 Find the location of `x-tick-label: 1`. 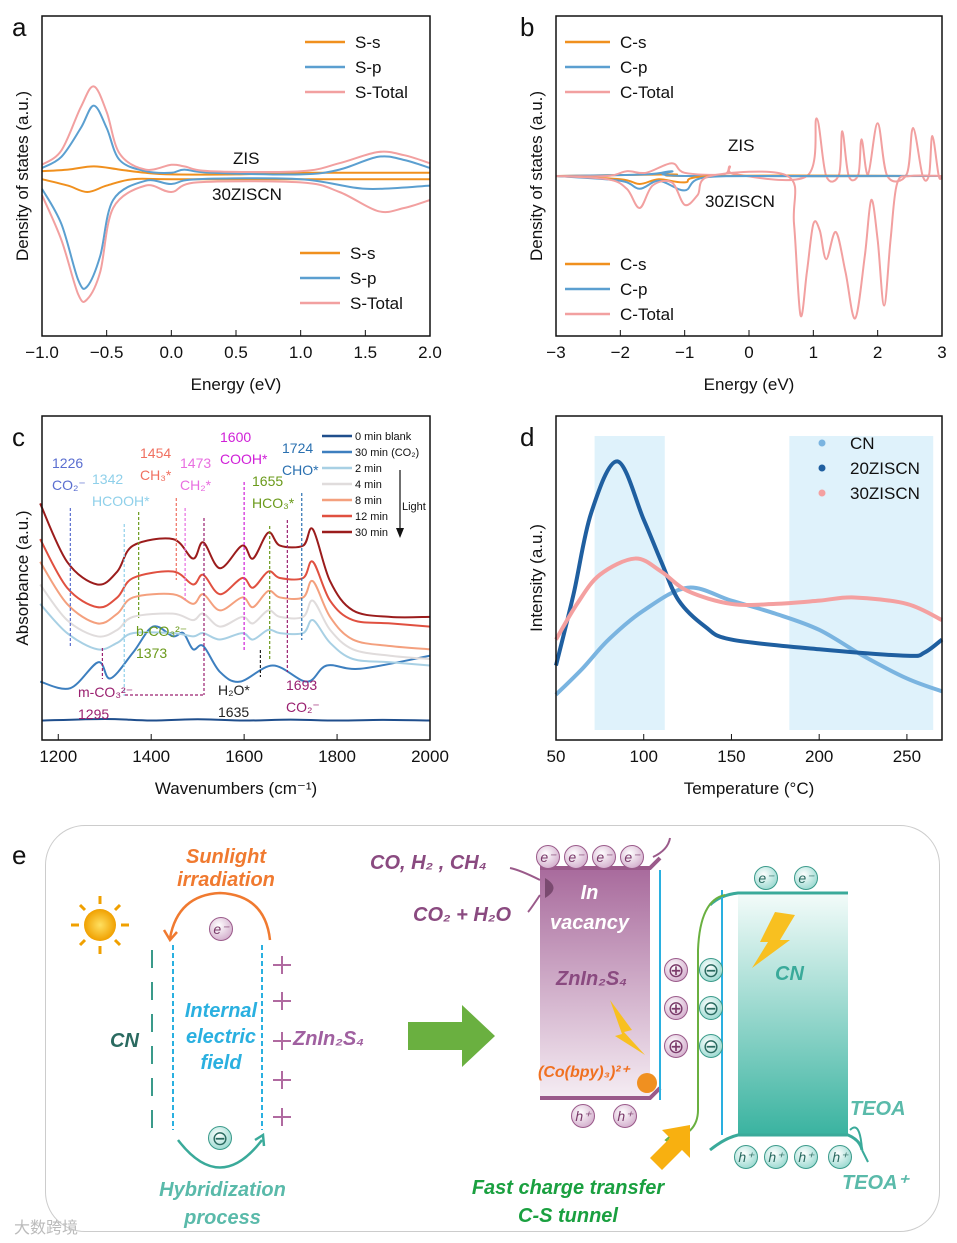

x-tick-label: 1 is located at coordinates (813, 352).